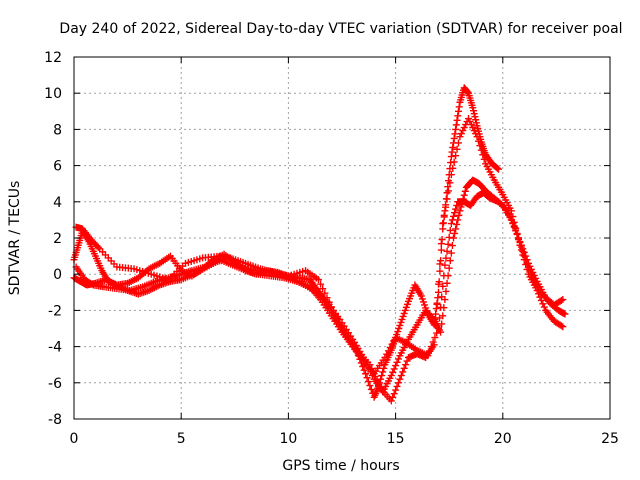 This screenshot has height=480, width=640. I want to click on x-tick-label: 25, so click(610, 439).